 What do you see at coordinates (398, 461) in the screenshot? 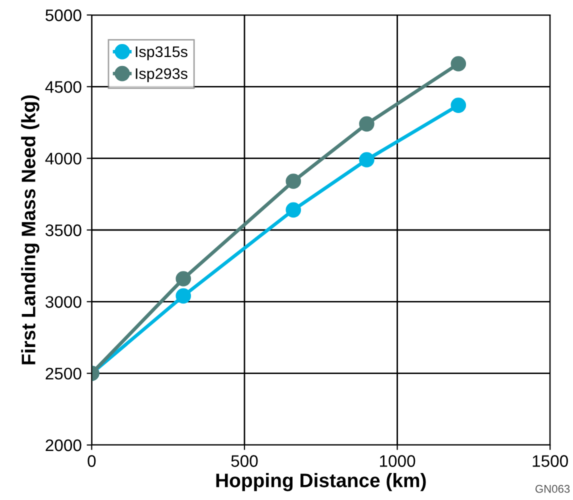
I see `x-tick-label: 1000` at bounding box center [398, 461].